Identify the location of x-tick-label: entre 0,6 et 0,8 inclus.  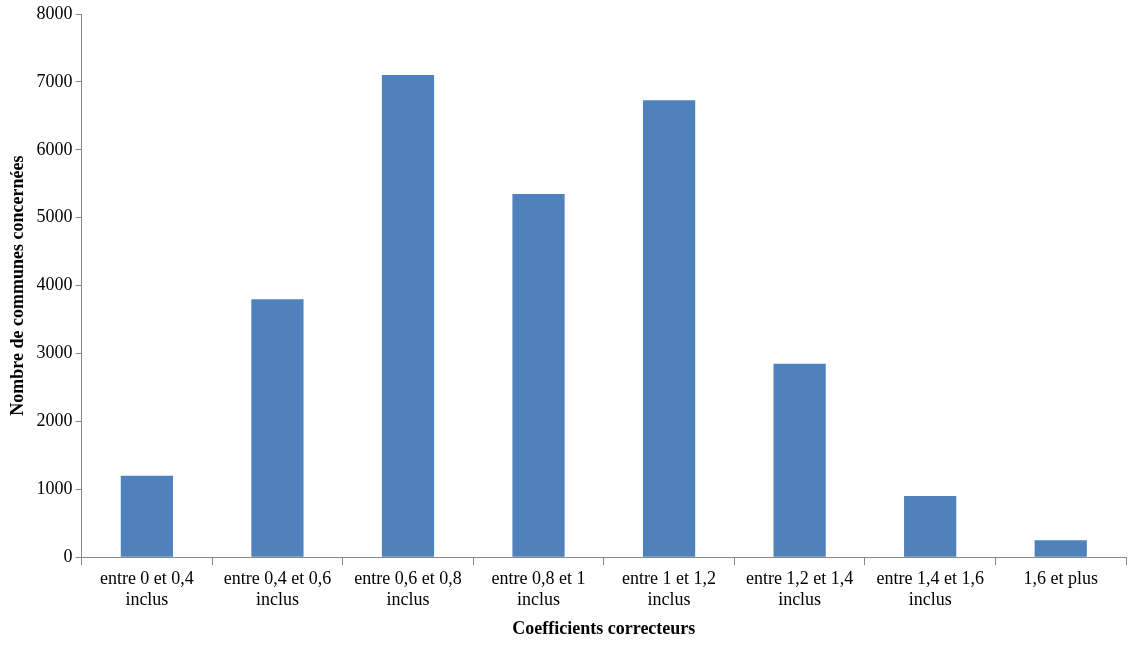
(408, 588).